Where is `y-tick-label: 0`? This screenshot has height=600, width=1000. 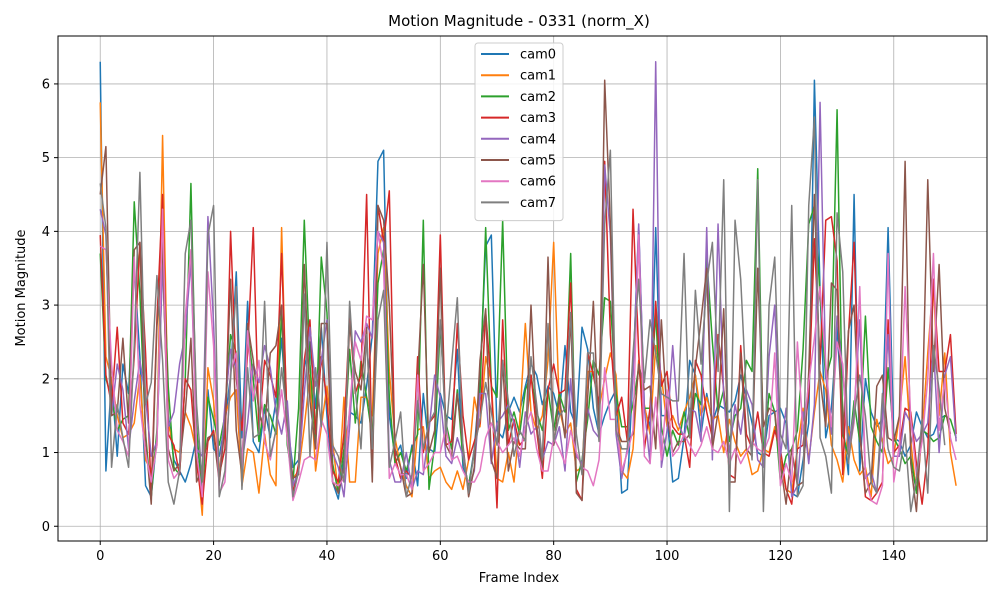 y-tick-label: 0 is located at coordinates (46, 527).